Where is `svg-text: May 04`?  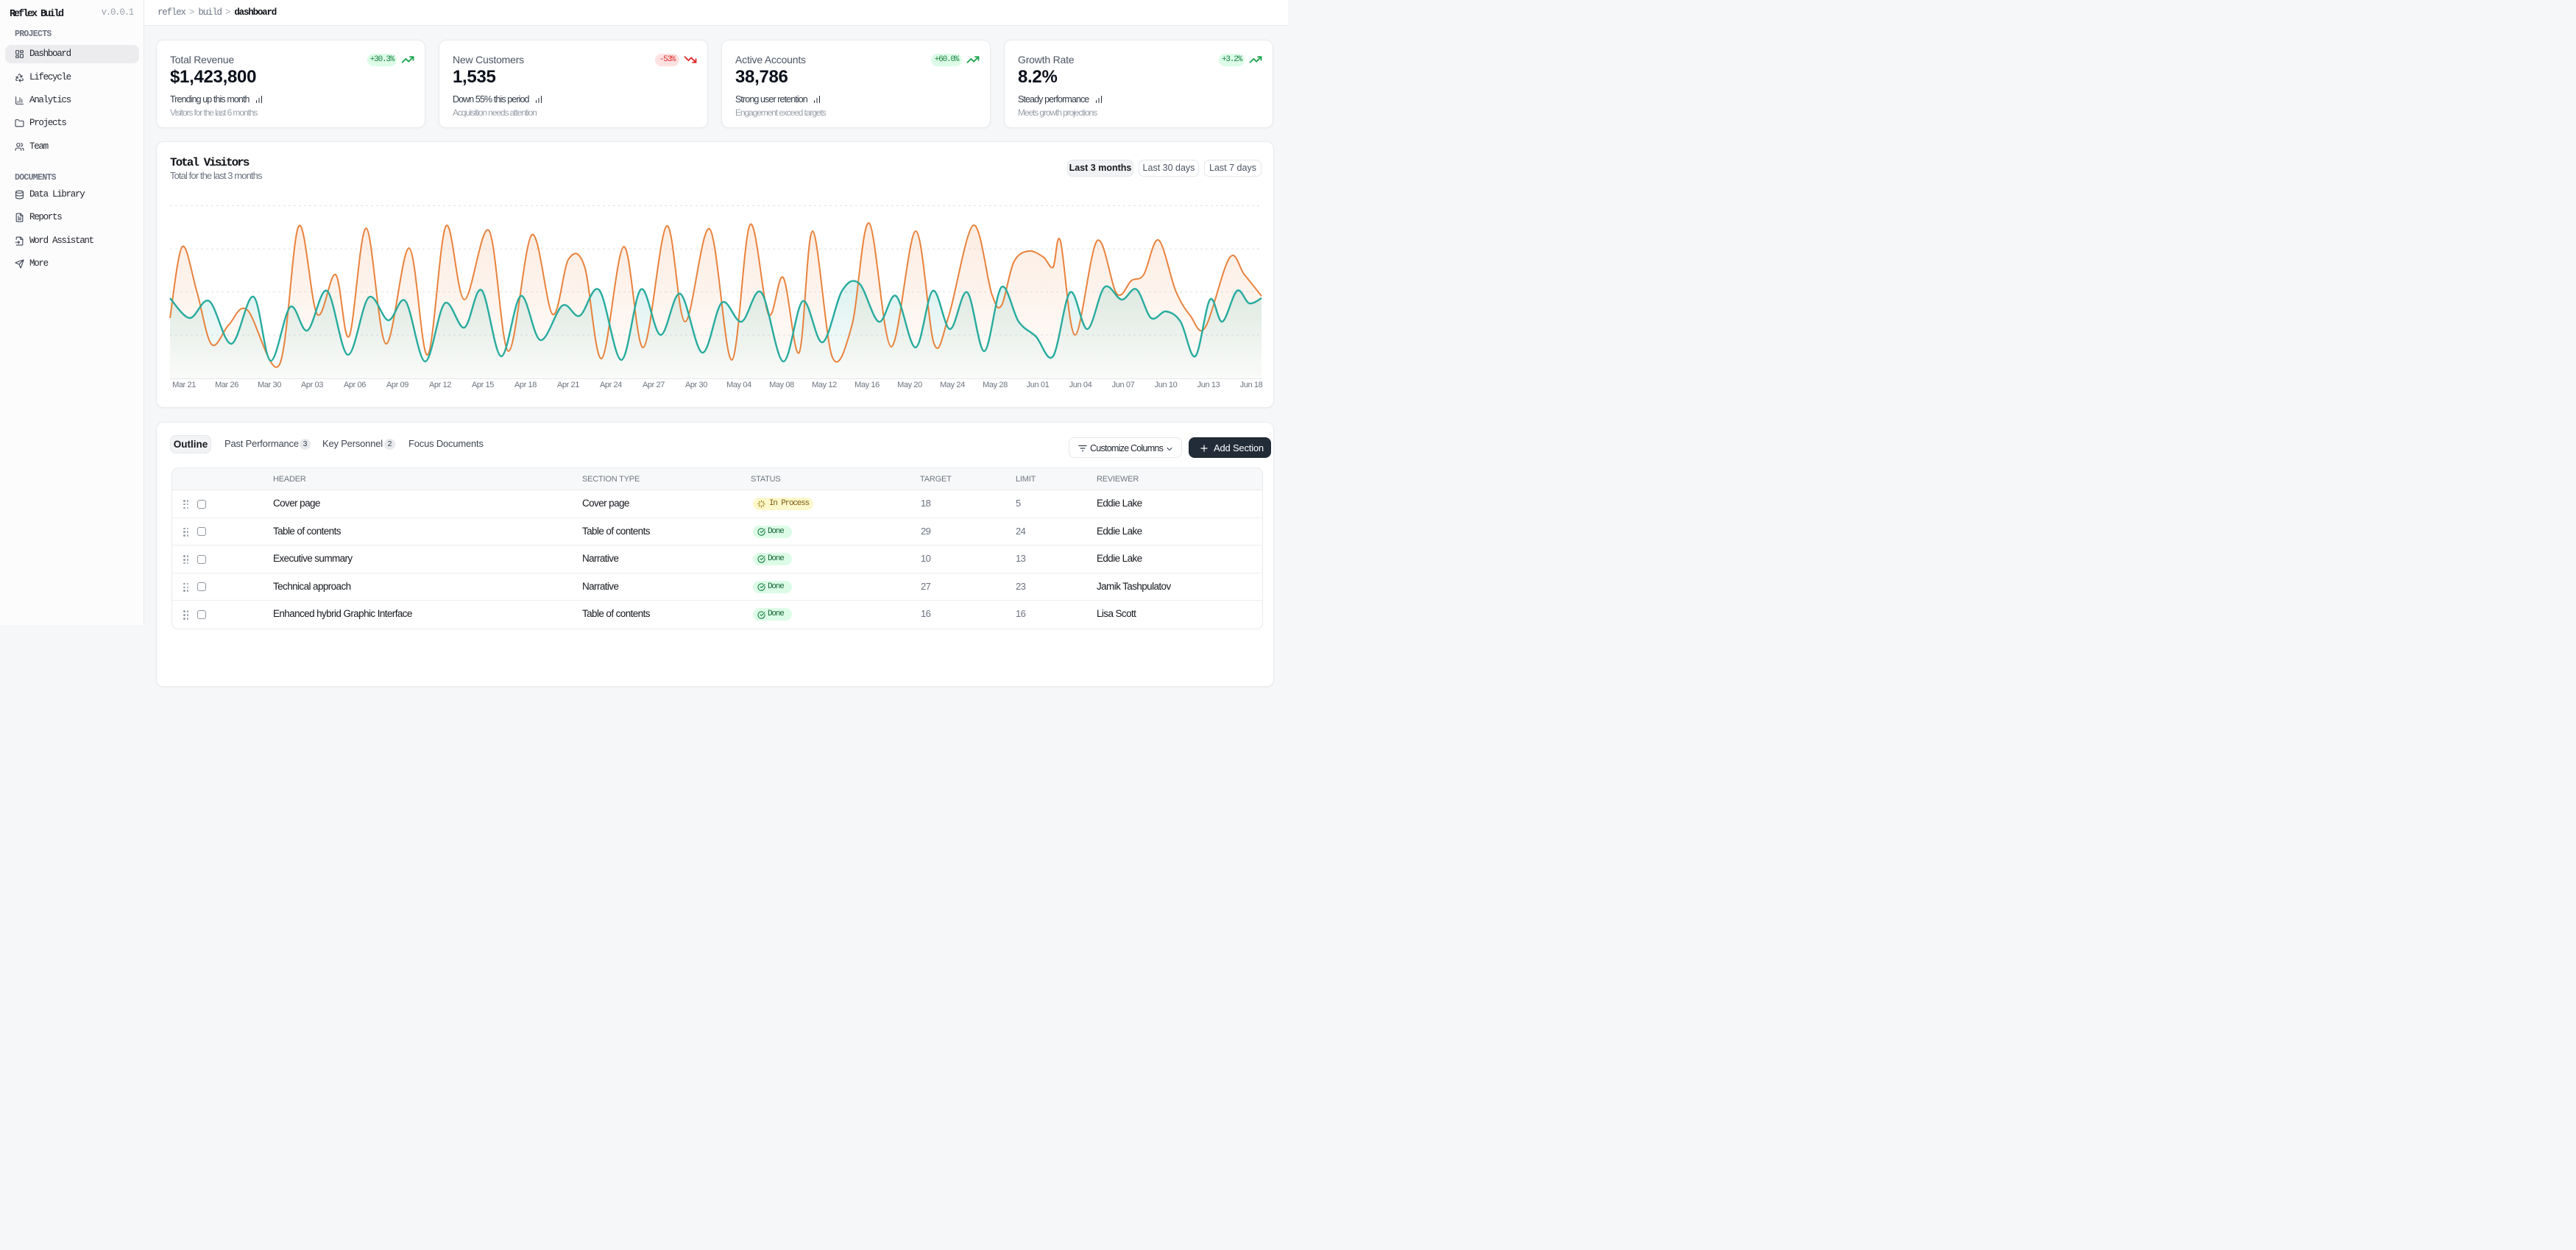
svg-text: May 04 is located at coordinates (738, 385).